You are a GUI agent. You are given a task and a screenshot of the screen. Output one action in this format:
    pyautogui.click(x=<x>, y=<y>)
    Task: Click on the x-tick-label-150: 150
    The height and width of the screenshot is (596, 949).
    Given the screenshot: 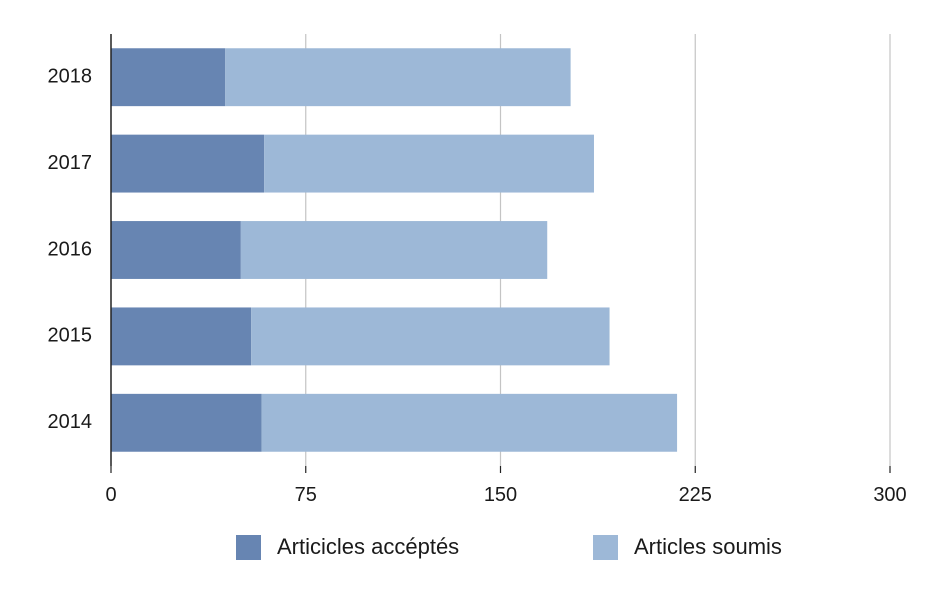 What is the action you would take?
    pyautogui.click(x=500, y=495)
    